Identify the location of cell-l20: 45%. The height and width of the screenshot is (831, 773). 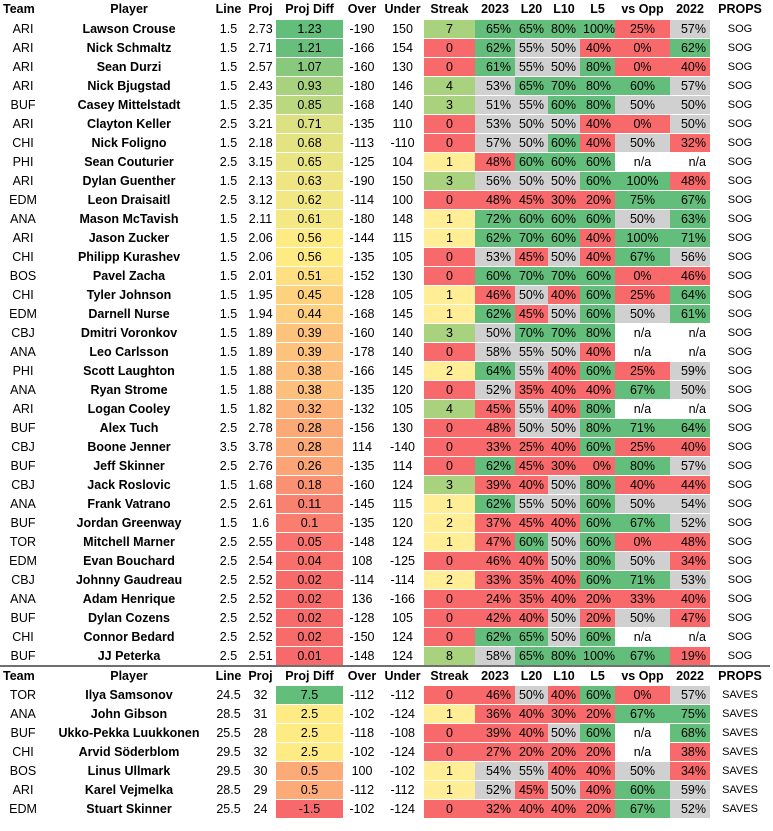
(531, 314).